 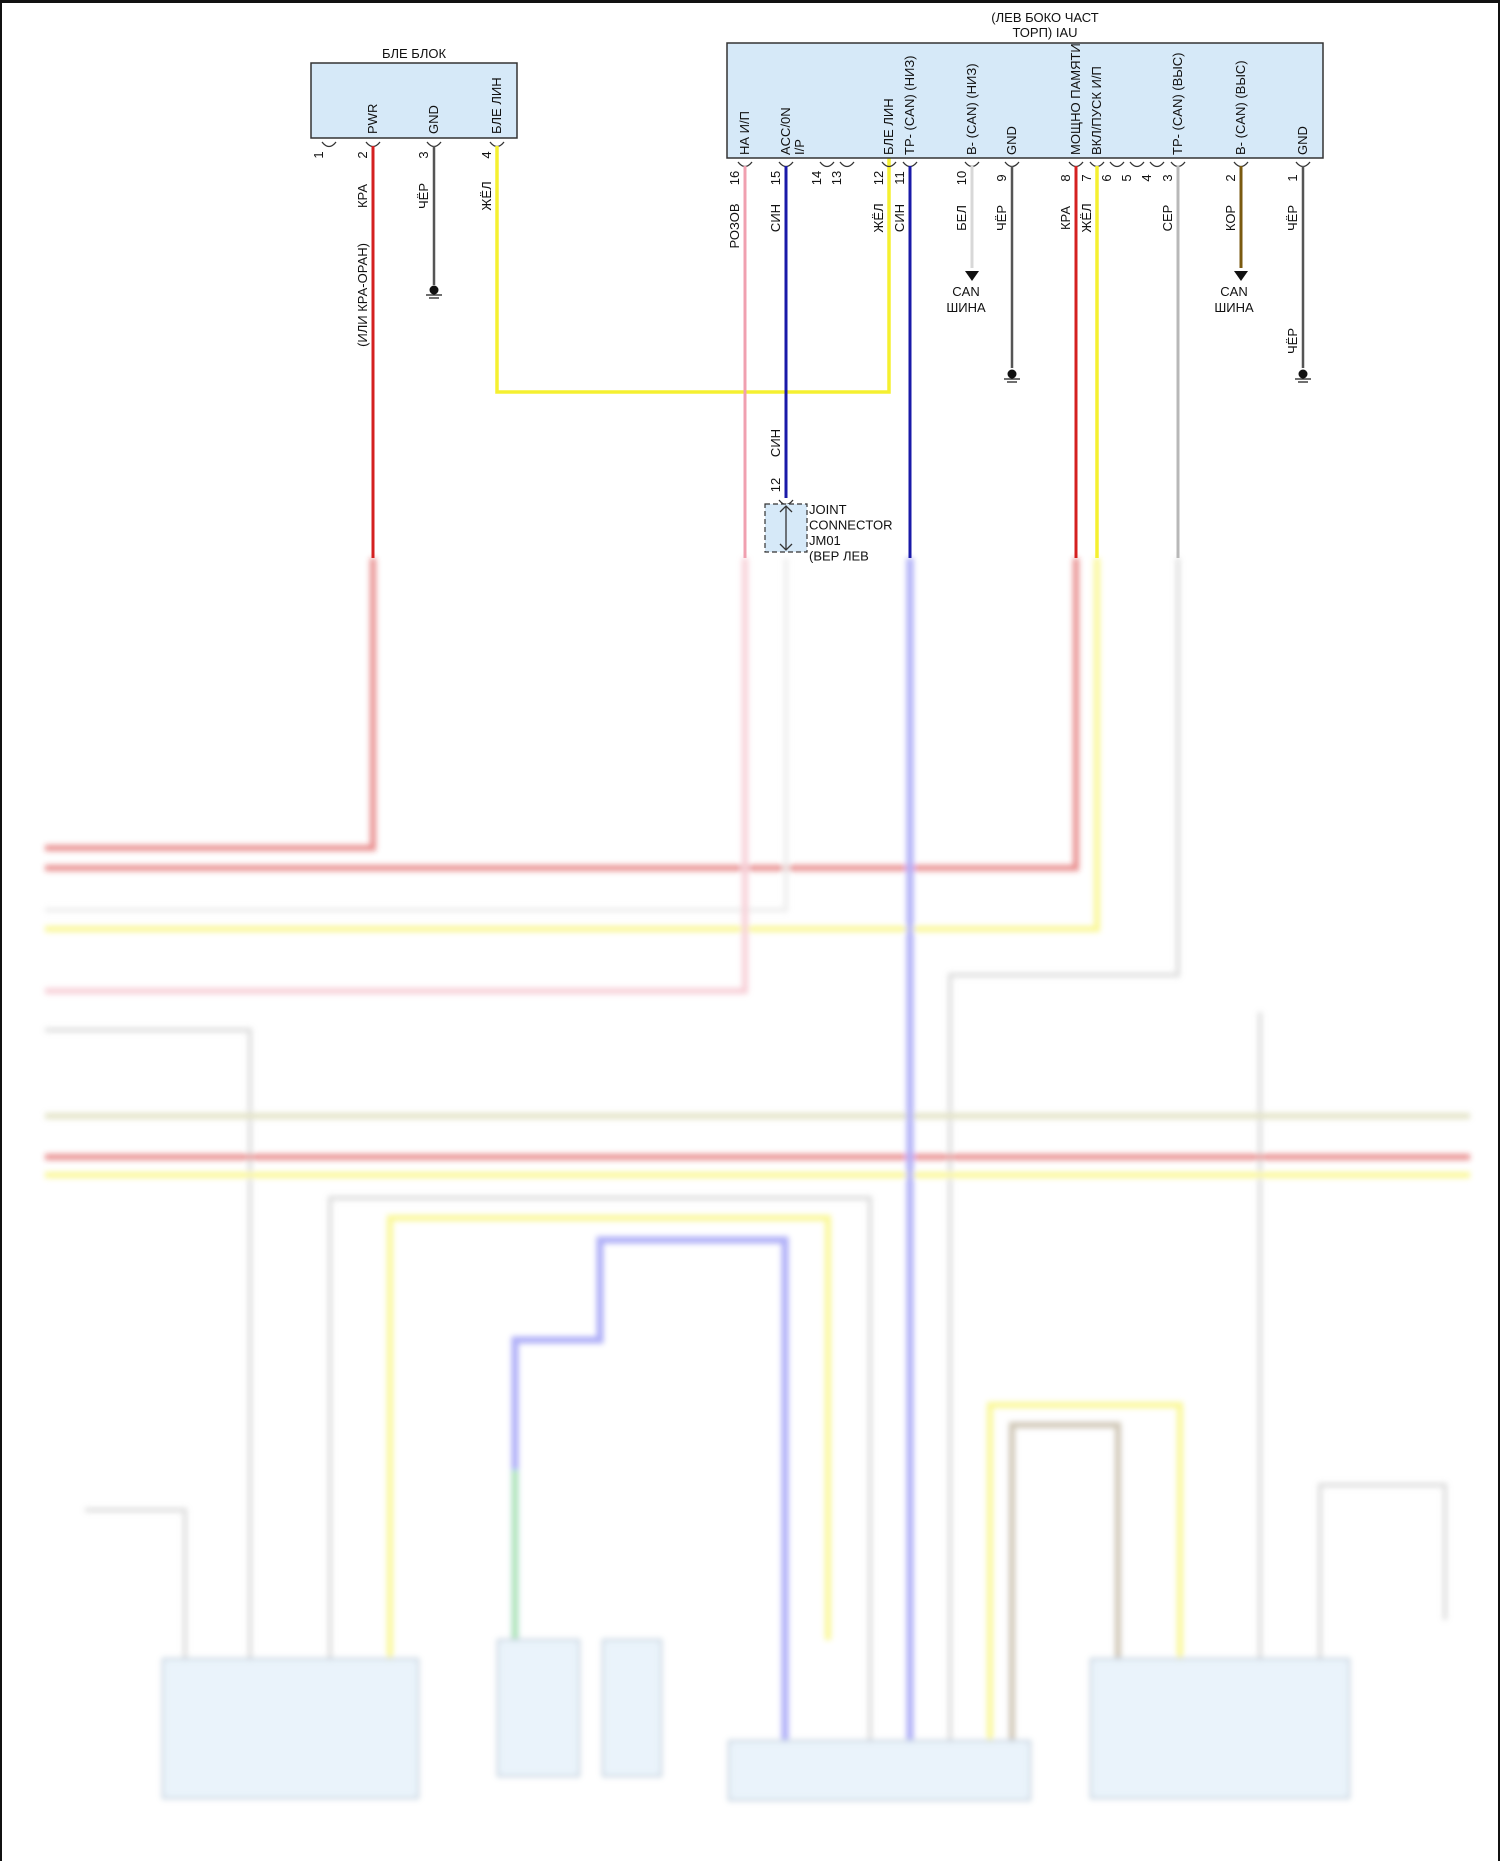 What do you see at coordinates (961, 178) in the screenshot?
I see `iau-pin-number: 10` at bounding box center [961, 178].